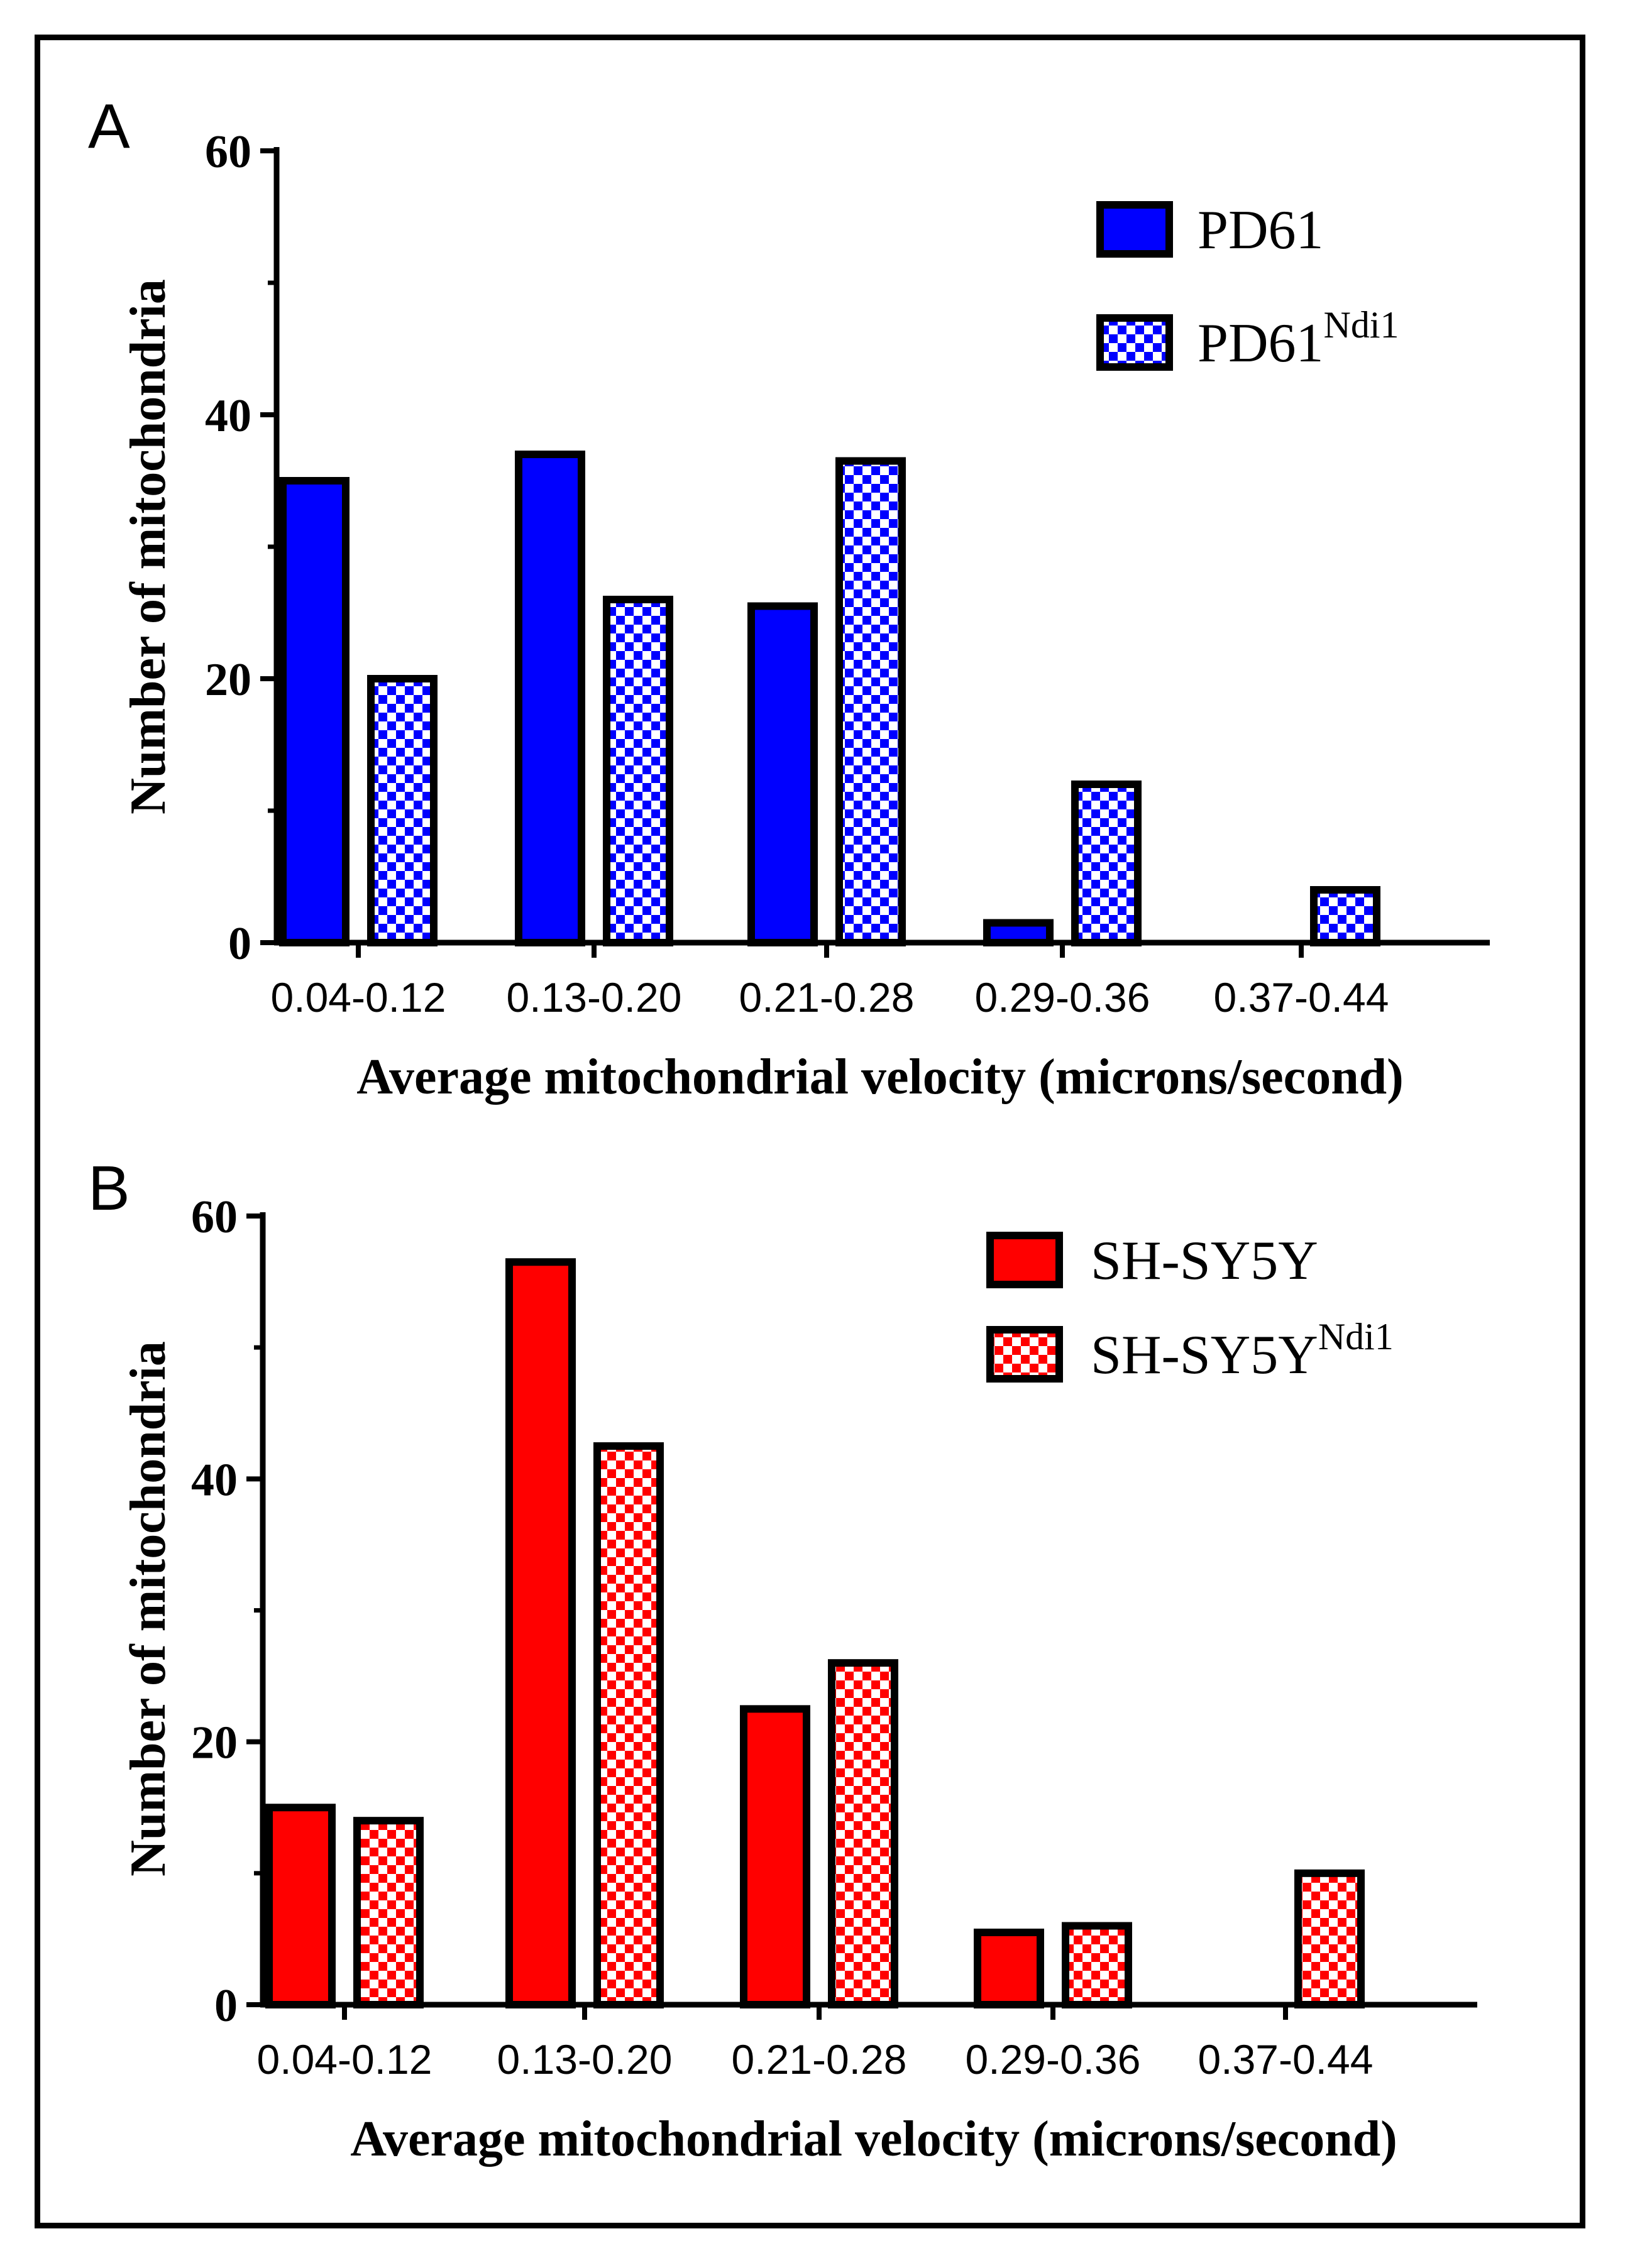 Image resolution: width=1630 pixels, height=2268 pixels. I want to click on legend: PD61 PD61Ndi1, so click(1247, 287).